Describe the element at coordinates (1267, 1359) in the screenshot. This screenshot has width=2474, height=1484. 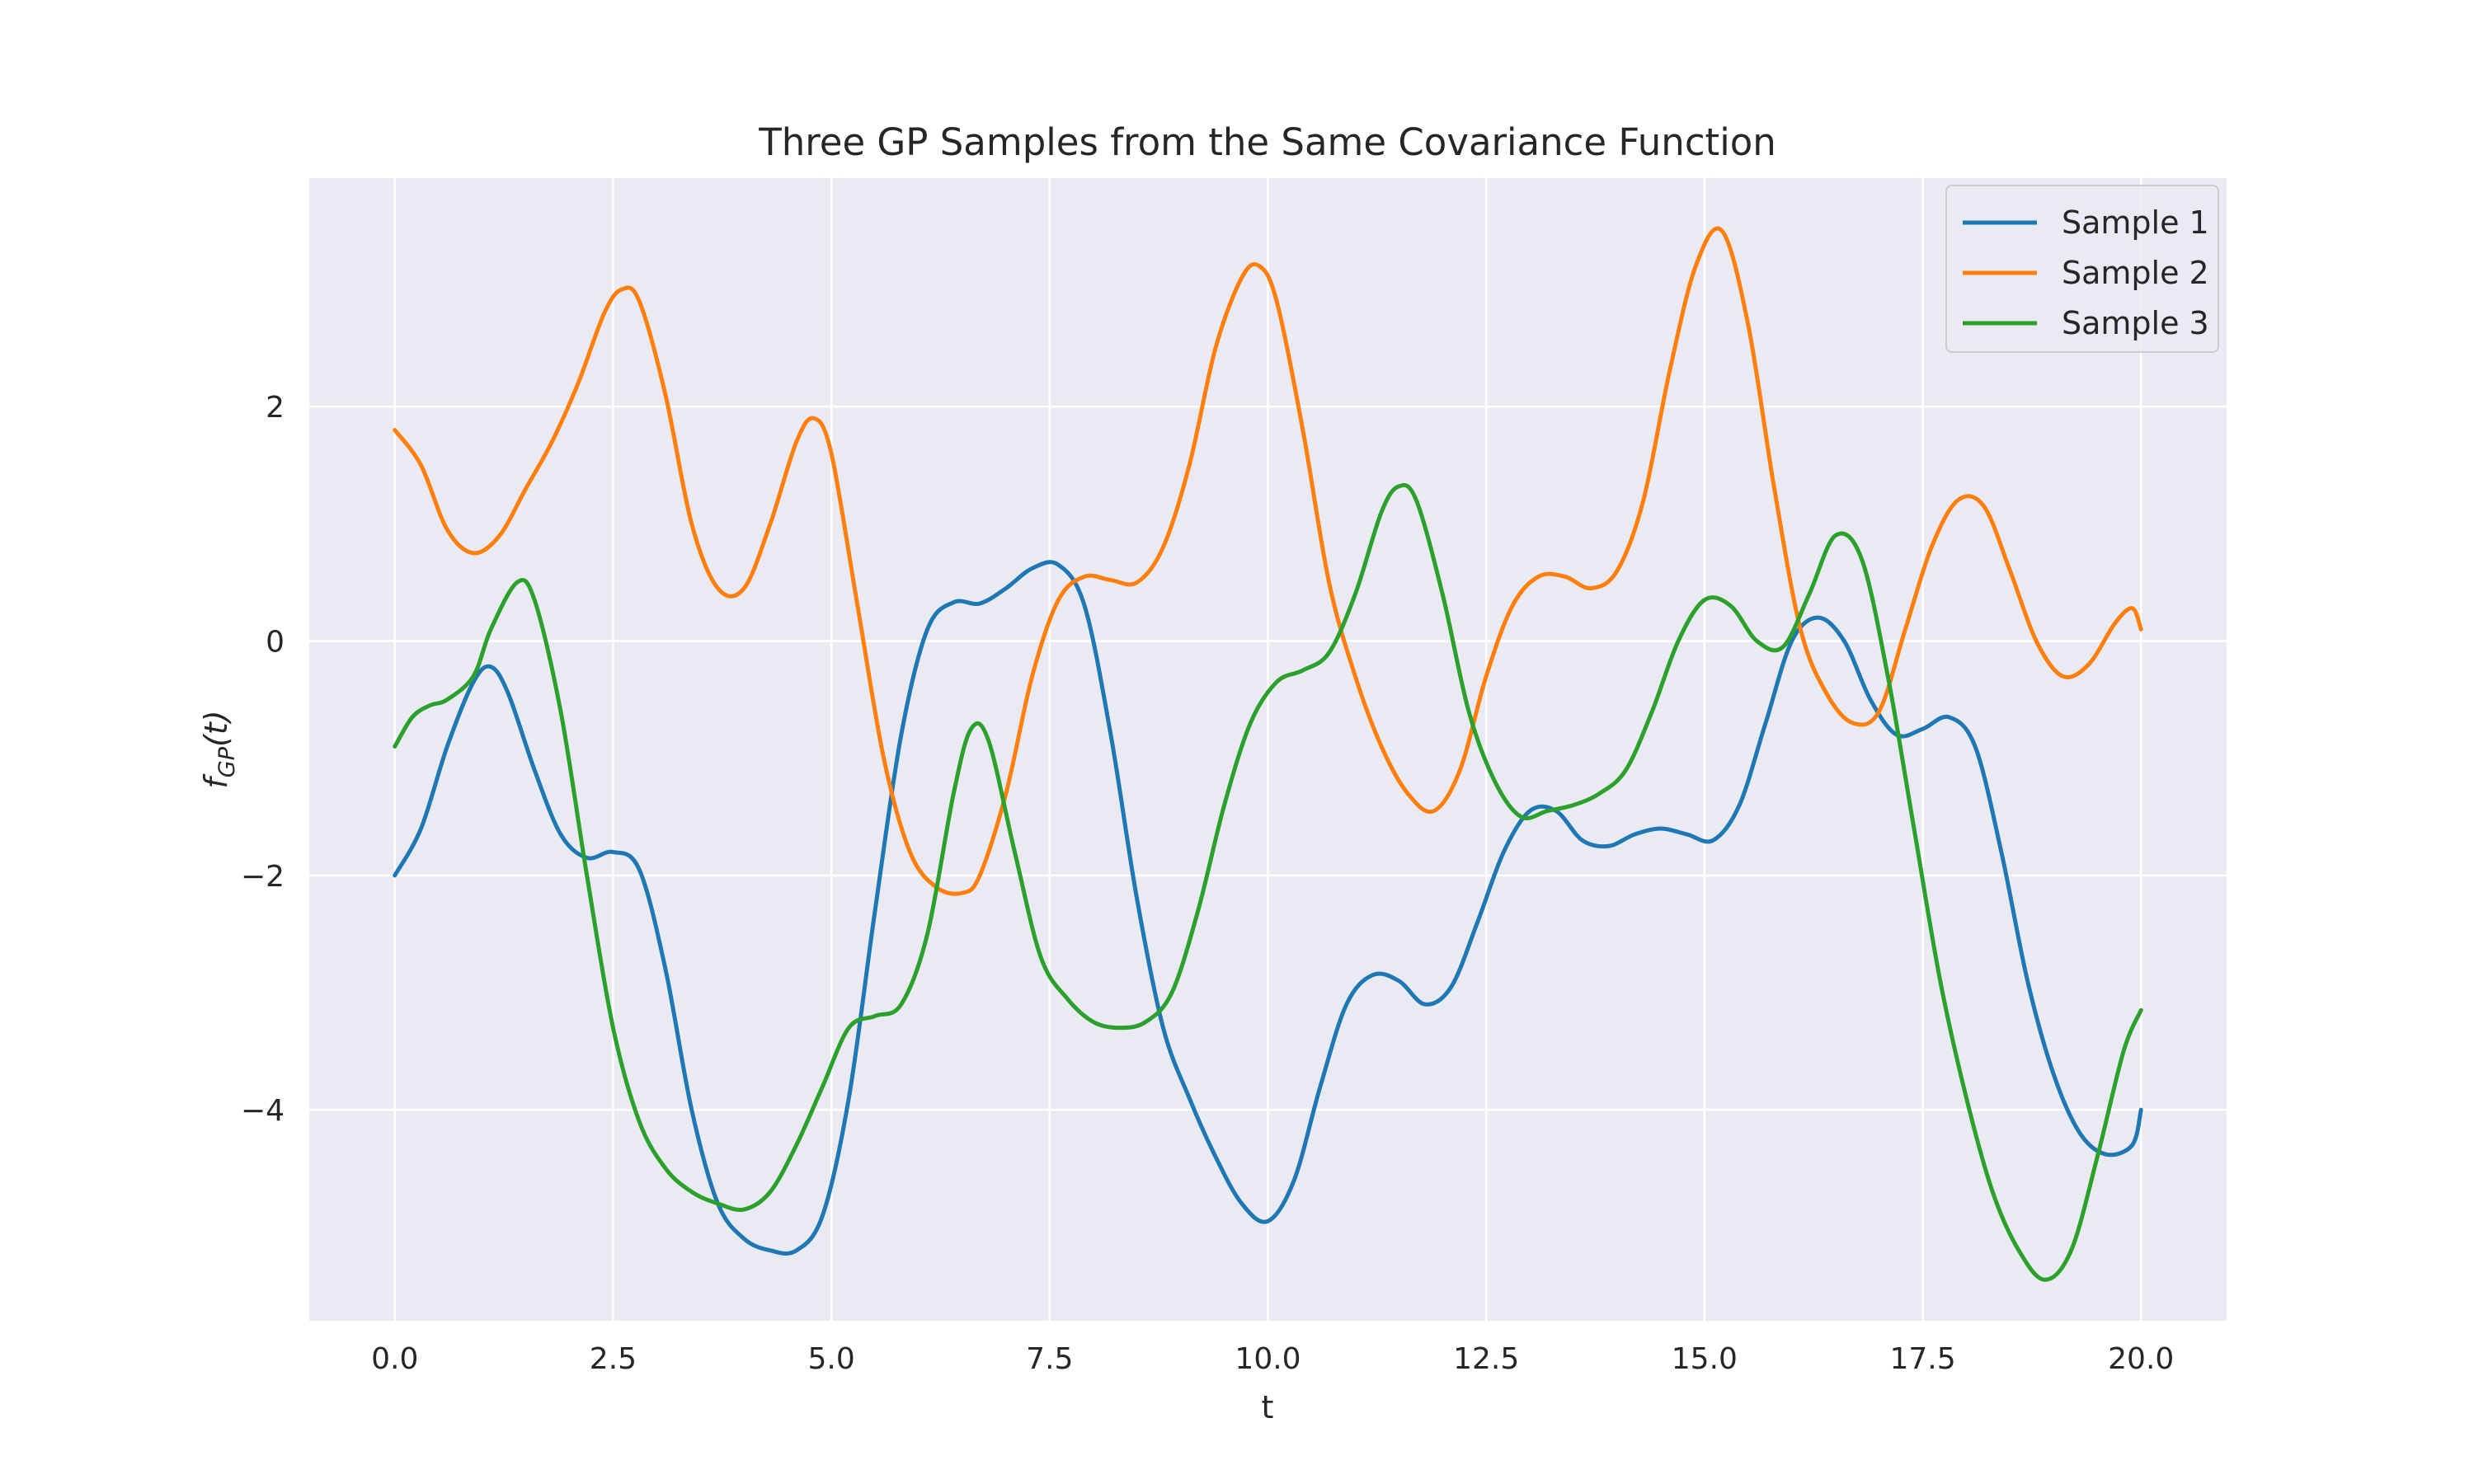
I see `x-tick-label: 10.0` at that location.